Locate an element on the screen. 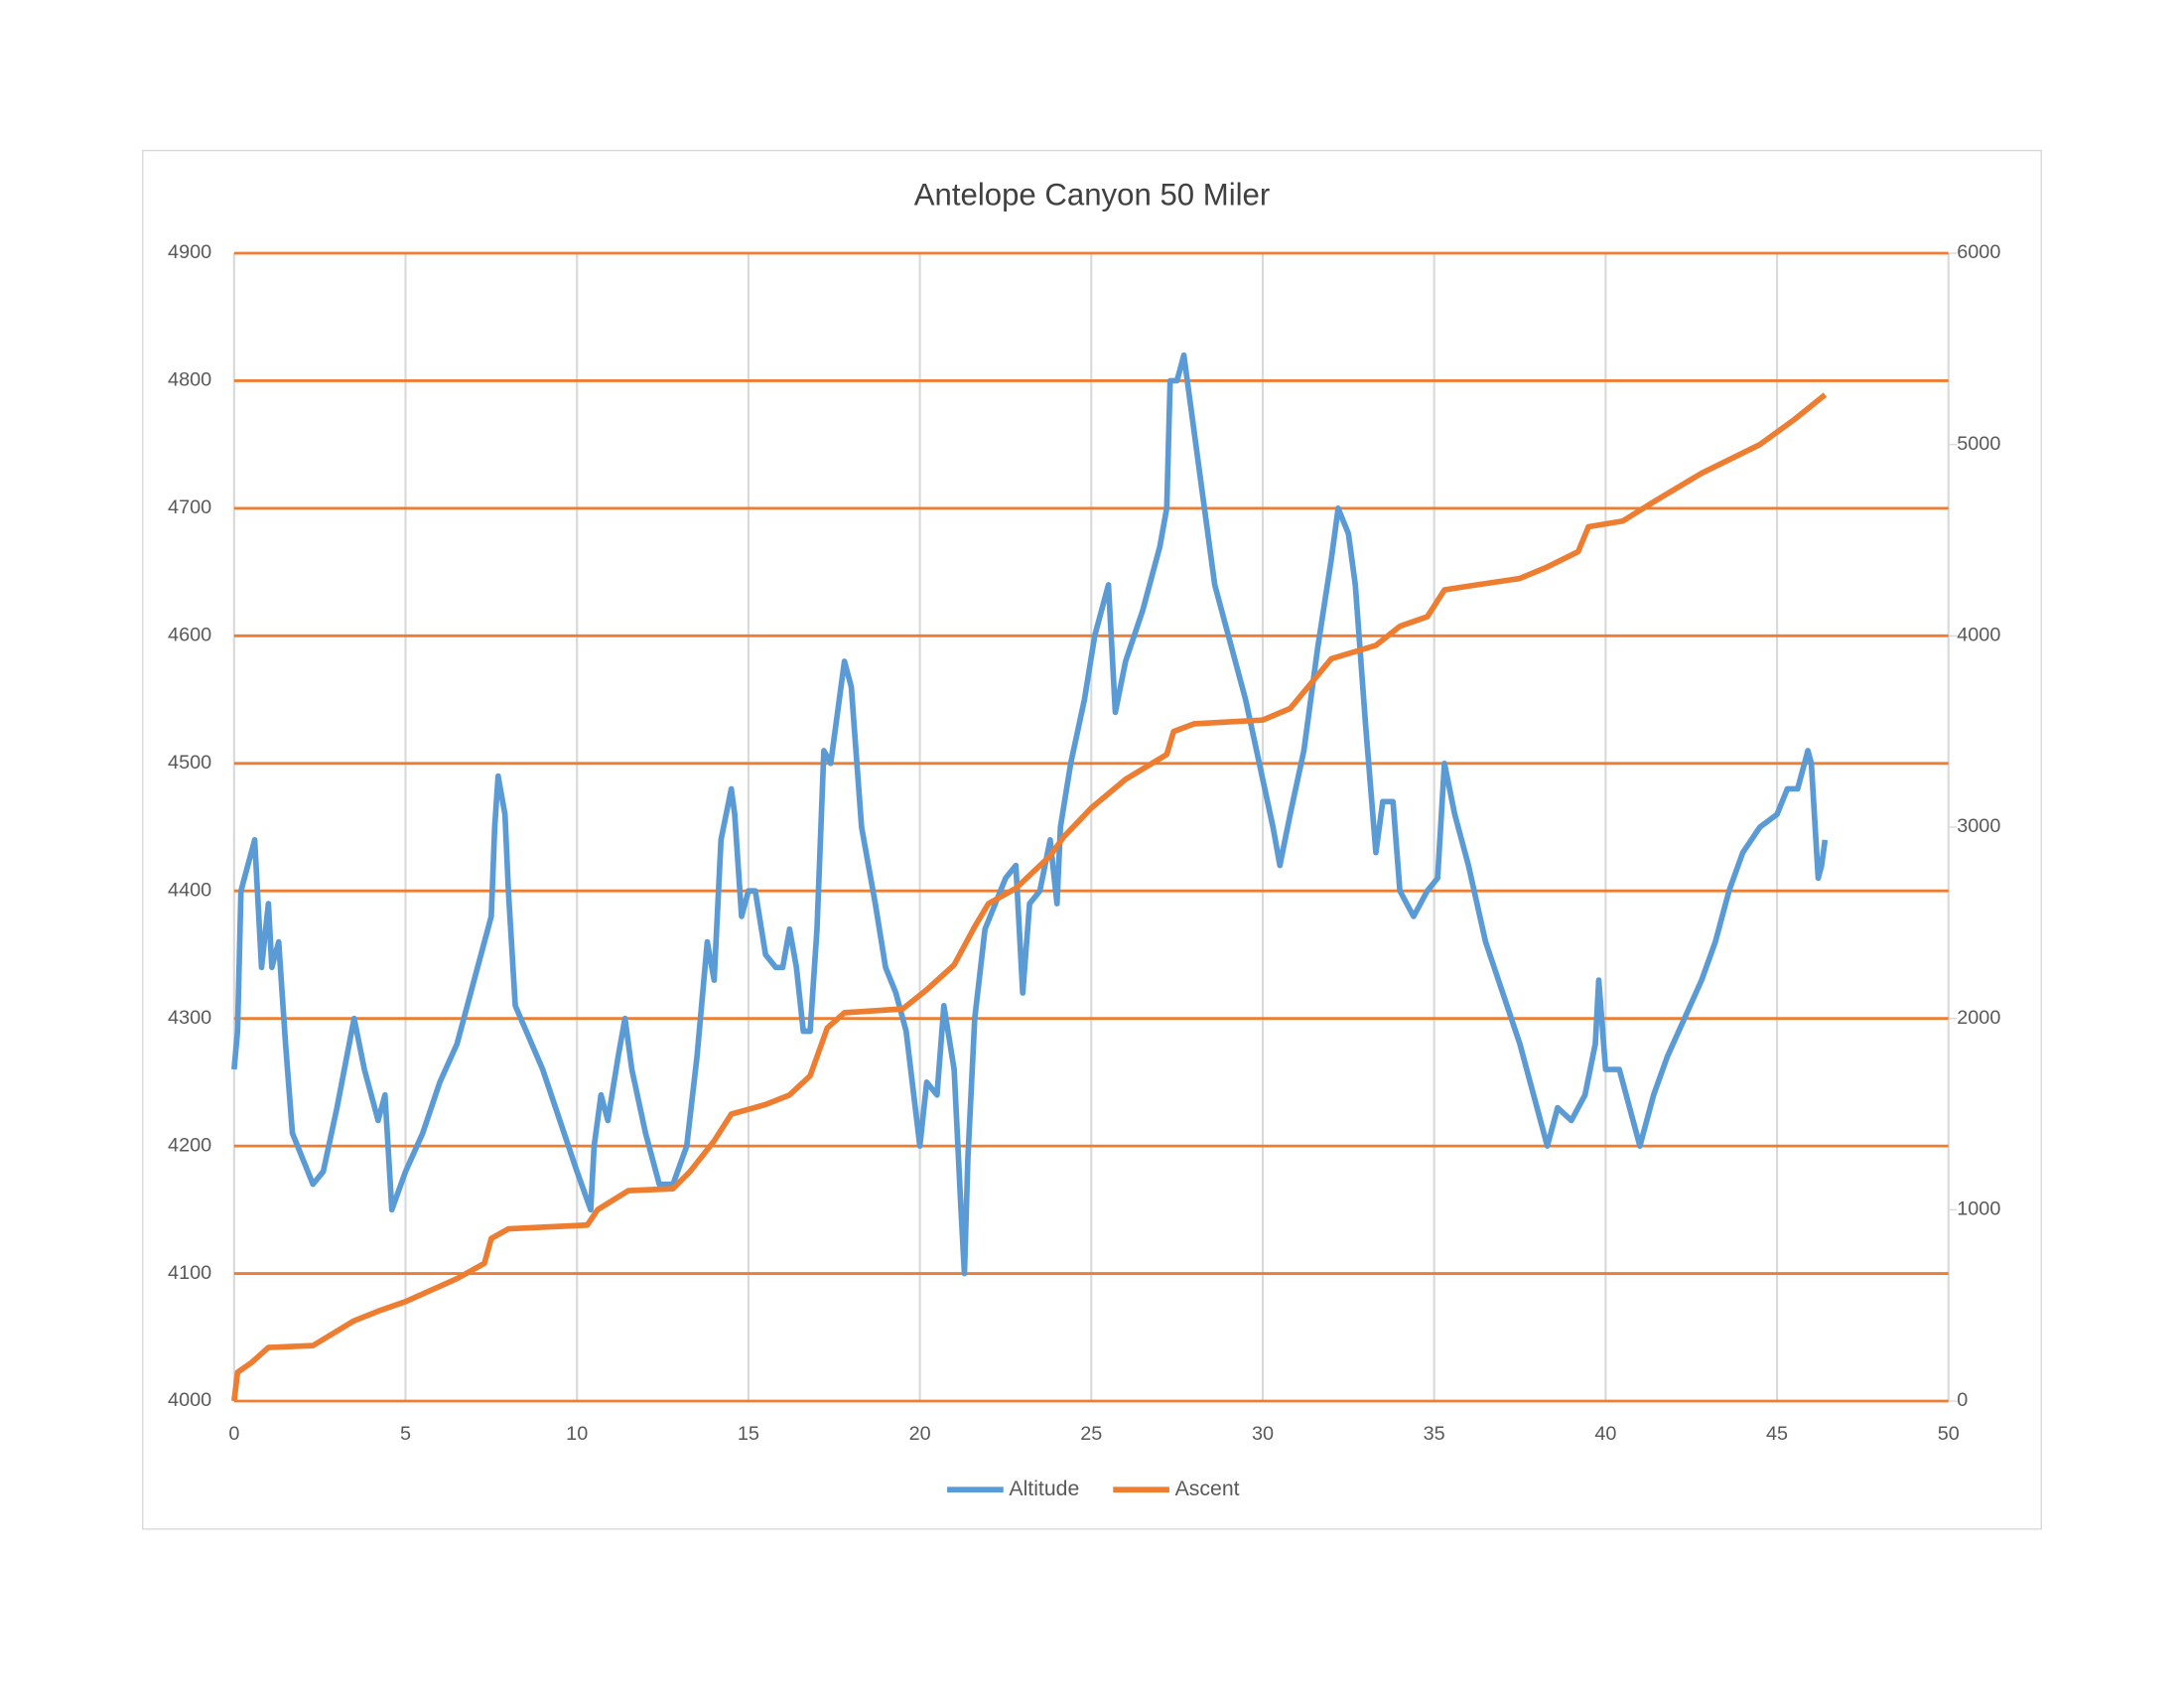 The image size is (2184, 1693). y2-tick-label: 2000 is located at coordinates (1978, 1018).